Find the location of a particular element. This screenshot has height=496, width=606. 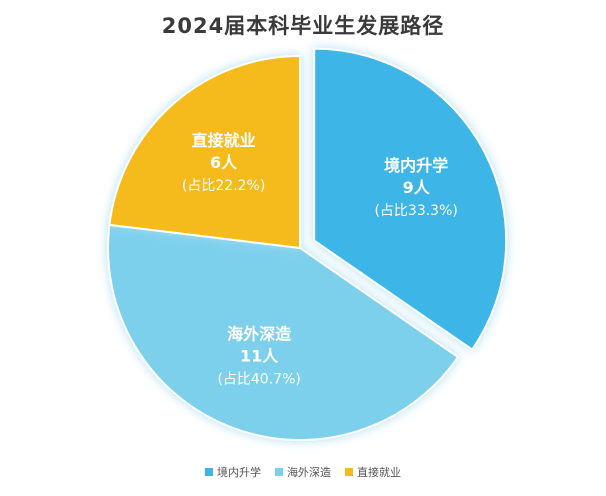

legend-item: 直接就业 is located at coordinates (373, 472).